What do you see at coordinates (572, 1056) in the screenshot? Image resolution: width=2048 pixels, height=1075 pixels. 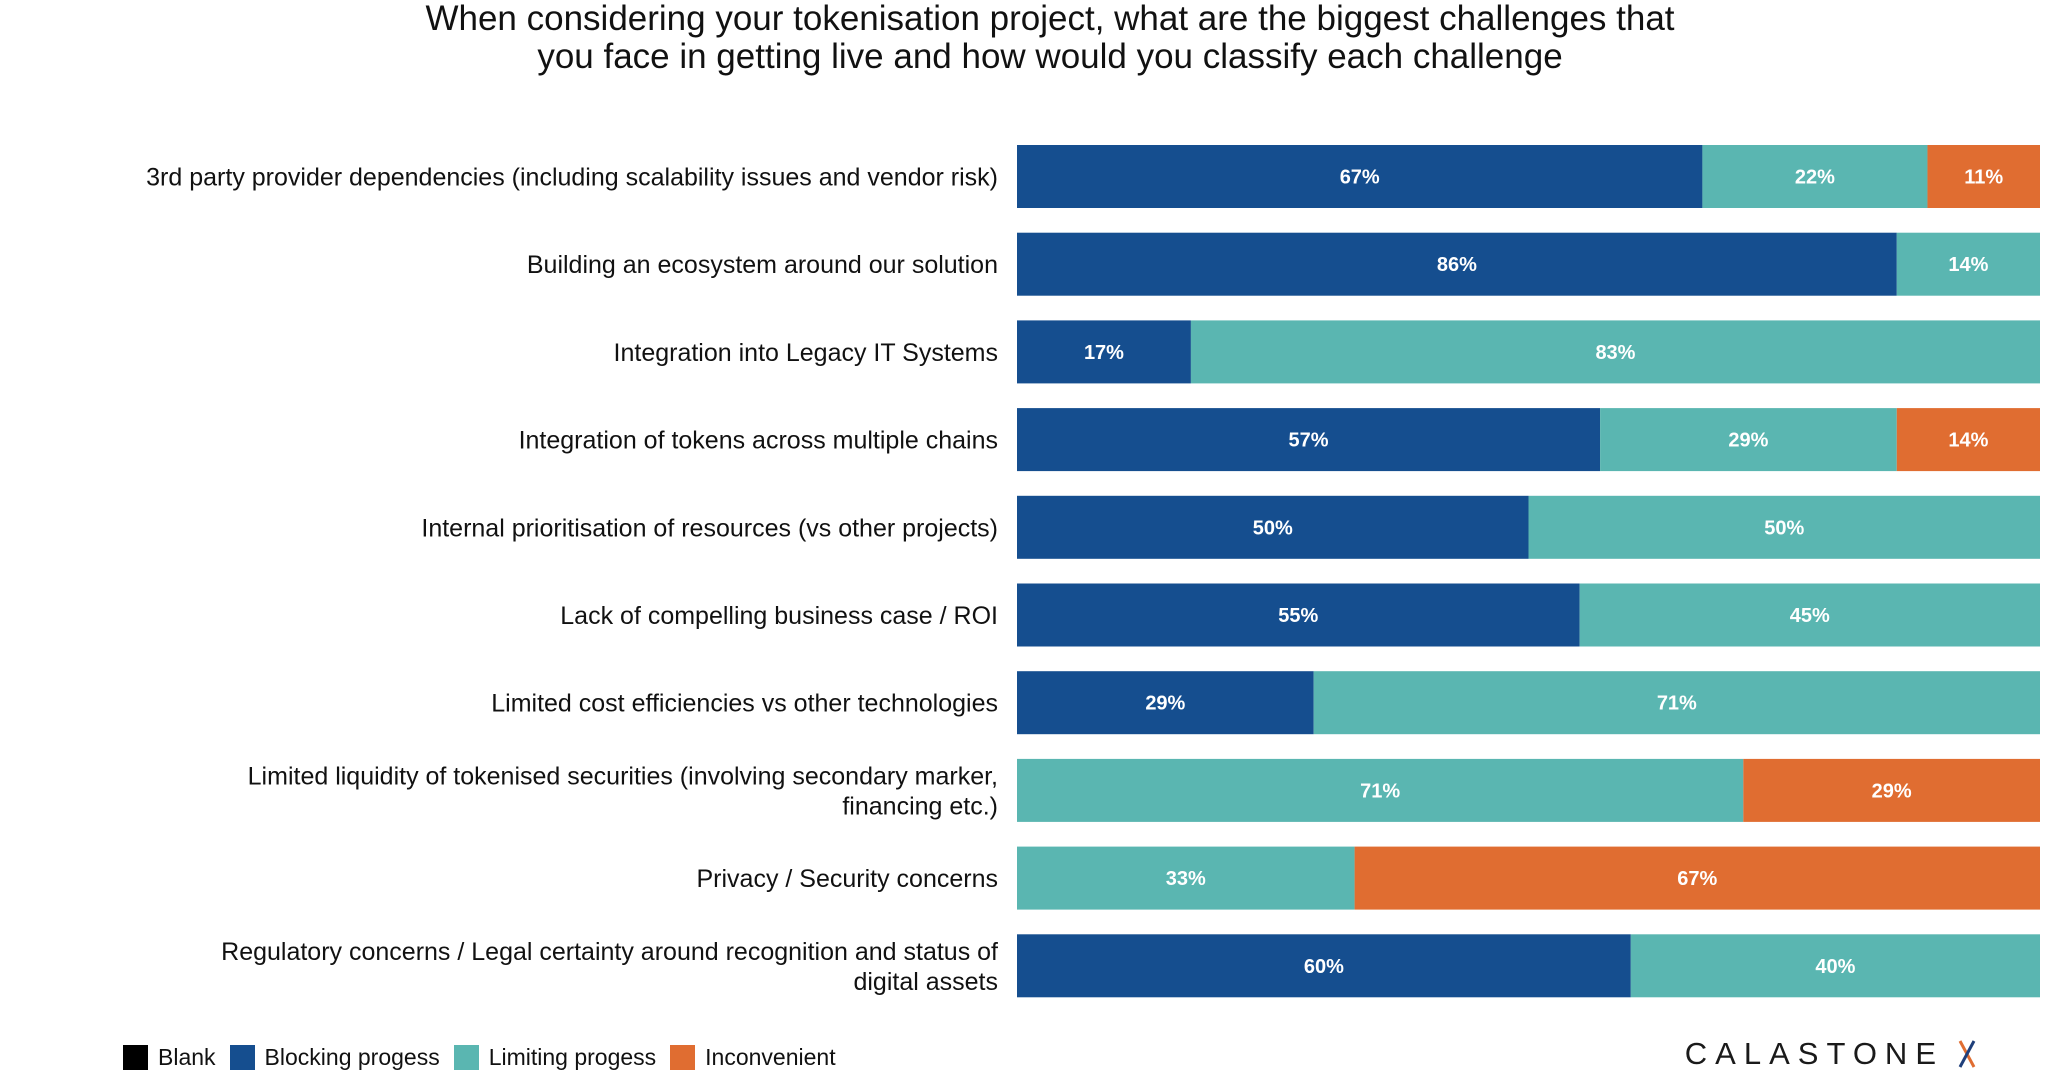 I see `legend-label-limiting: Limiting progess` at bounding box center [572, 1056].